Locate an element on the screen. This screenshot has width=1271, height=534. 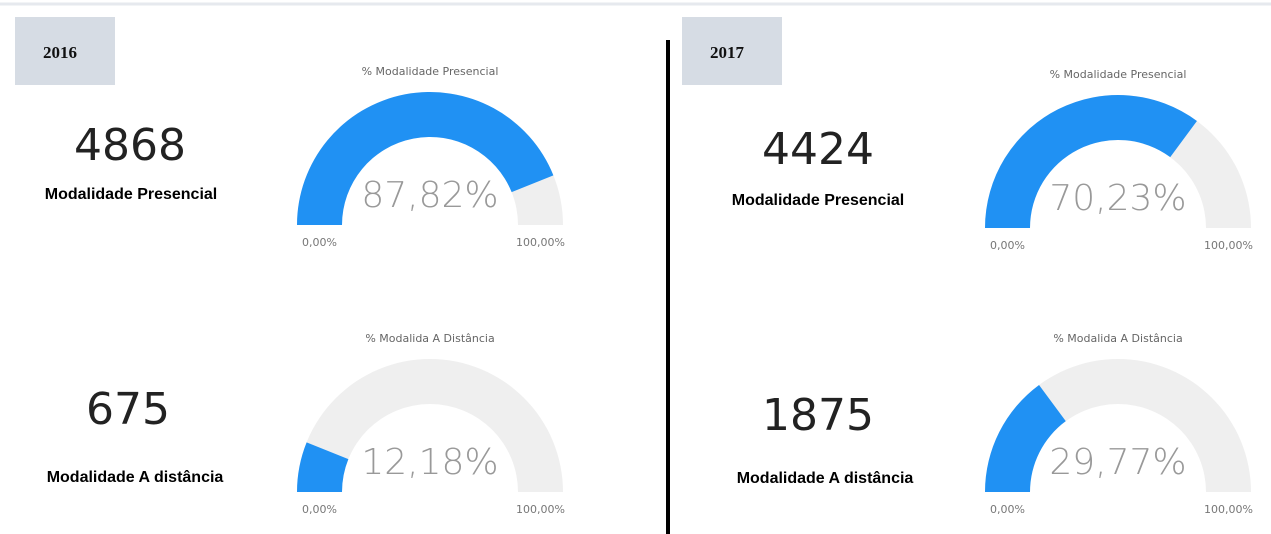
gauge-value-label: 87,82% is located at coordinates (429, 195).